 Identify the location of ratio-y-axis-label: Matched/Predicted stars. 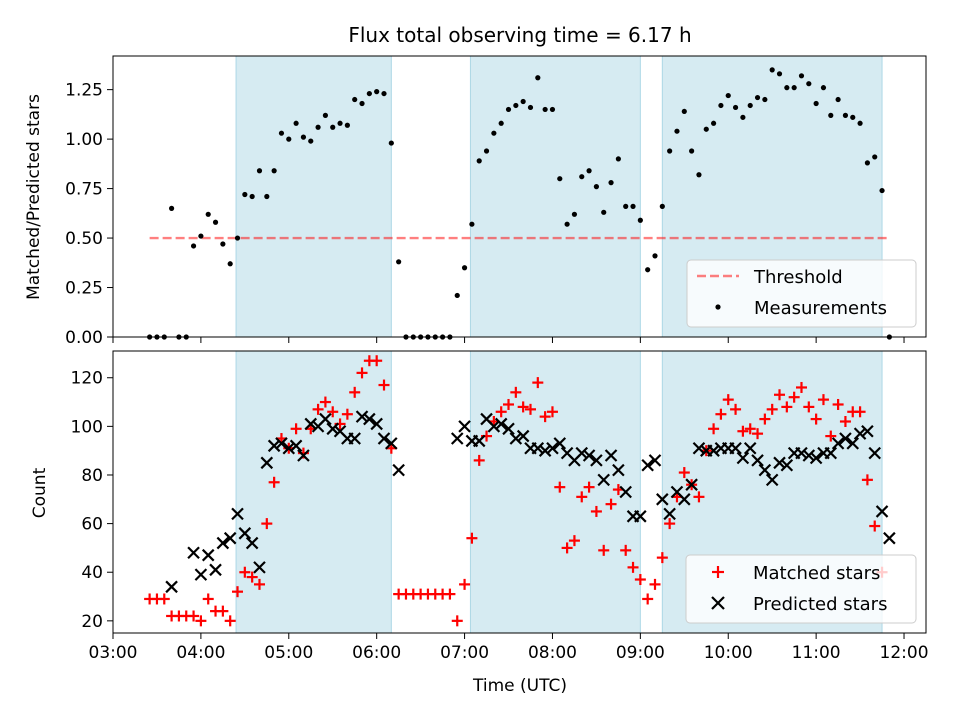
(34, 197).